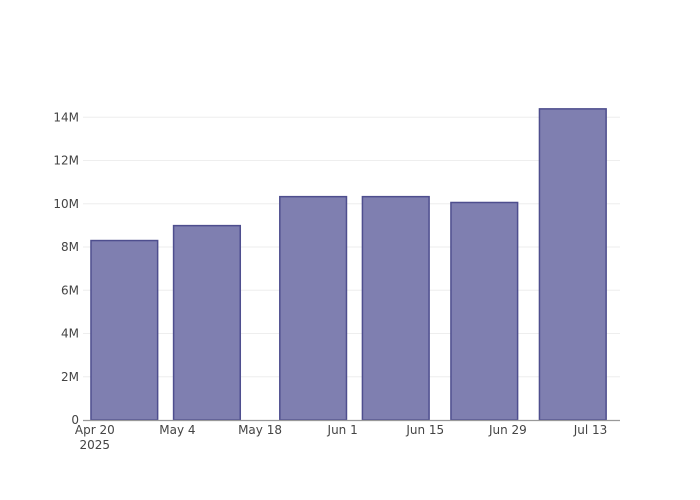  I want to click on y-tick-label: 2M, so click(70, 377).